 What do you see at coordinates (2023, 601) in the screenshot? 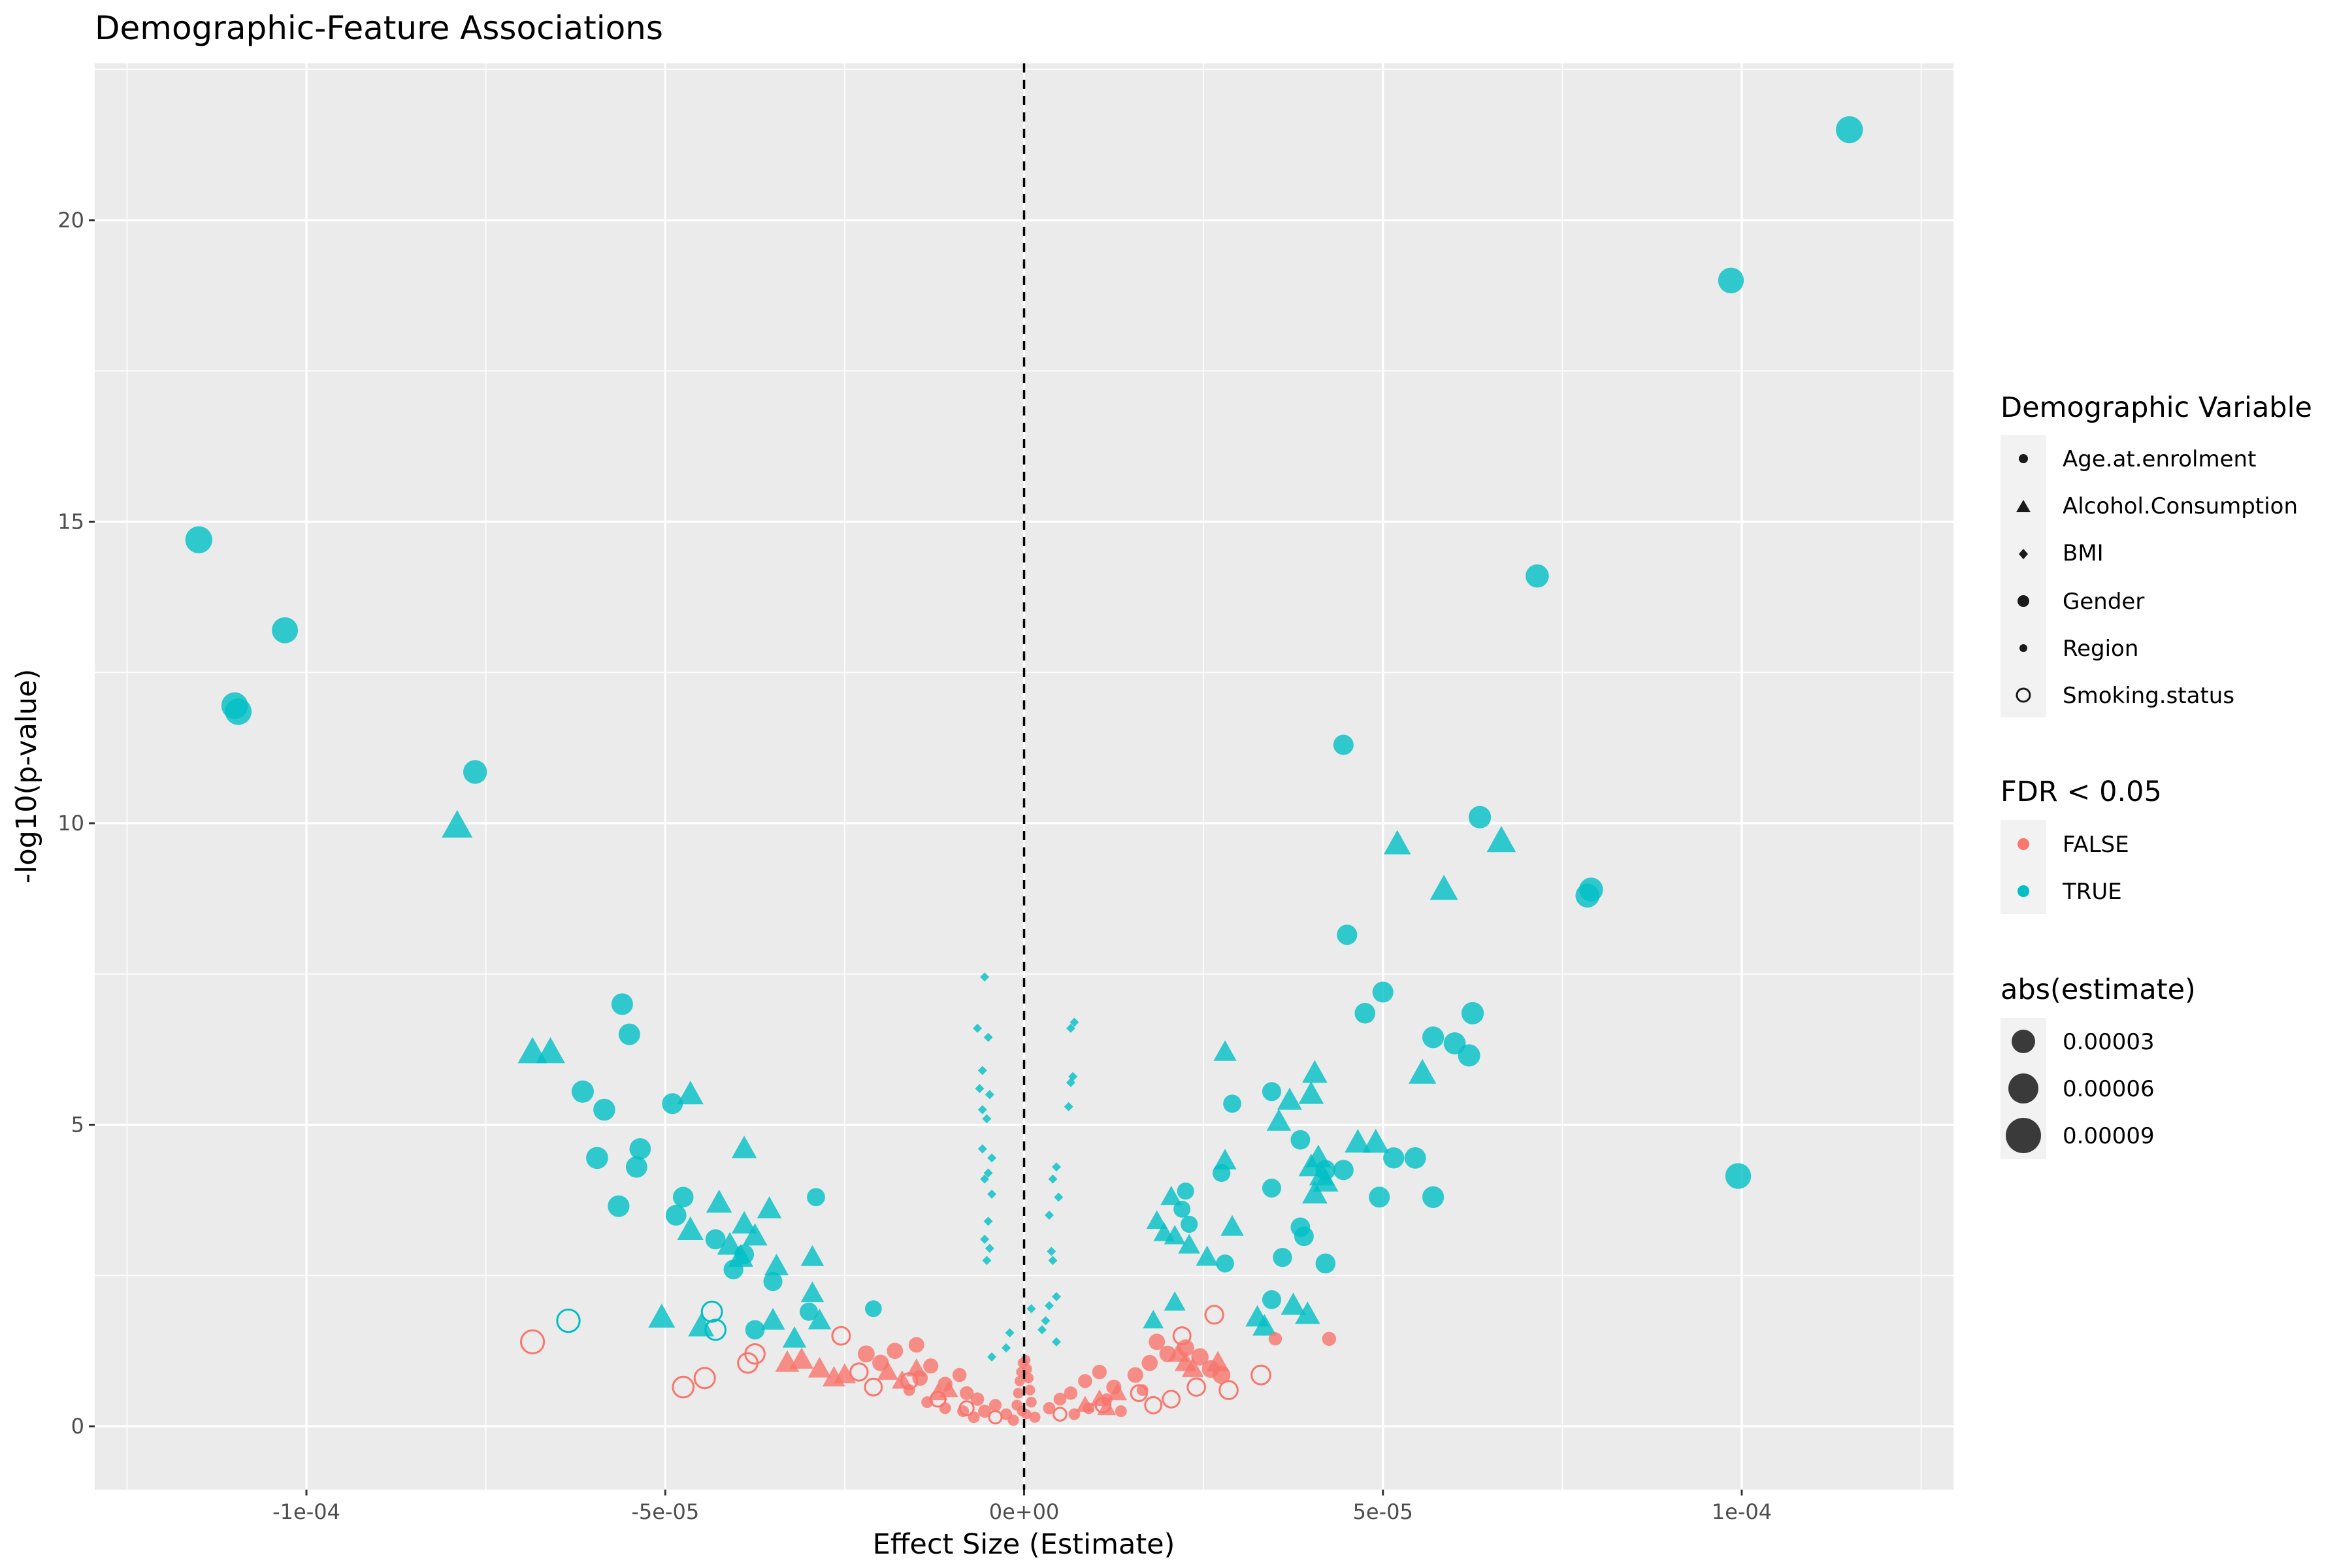
I see `legend-key-large-circle` at bounding box center [2023, 601].